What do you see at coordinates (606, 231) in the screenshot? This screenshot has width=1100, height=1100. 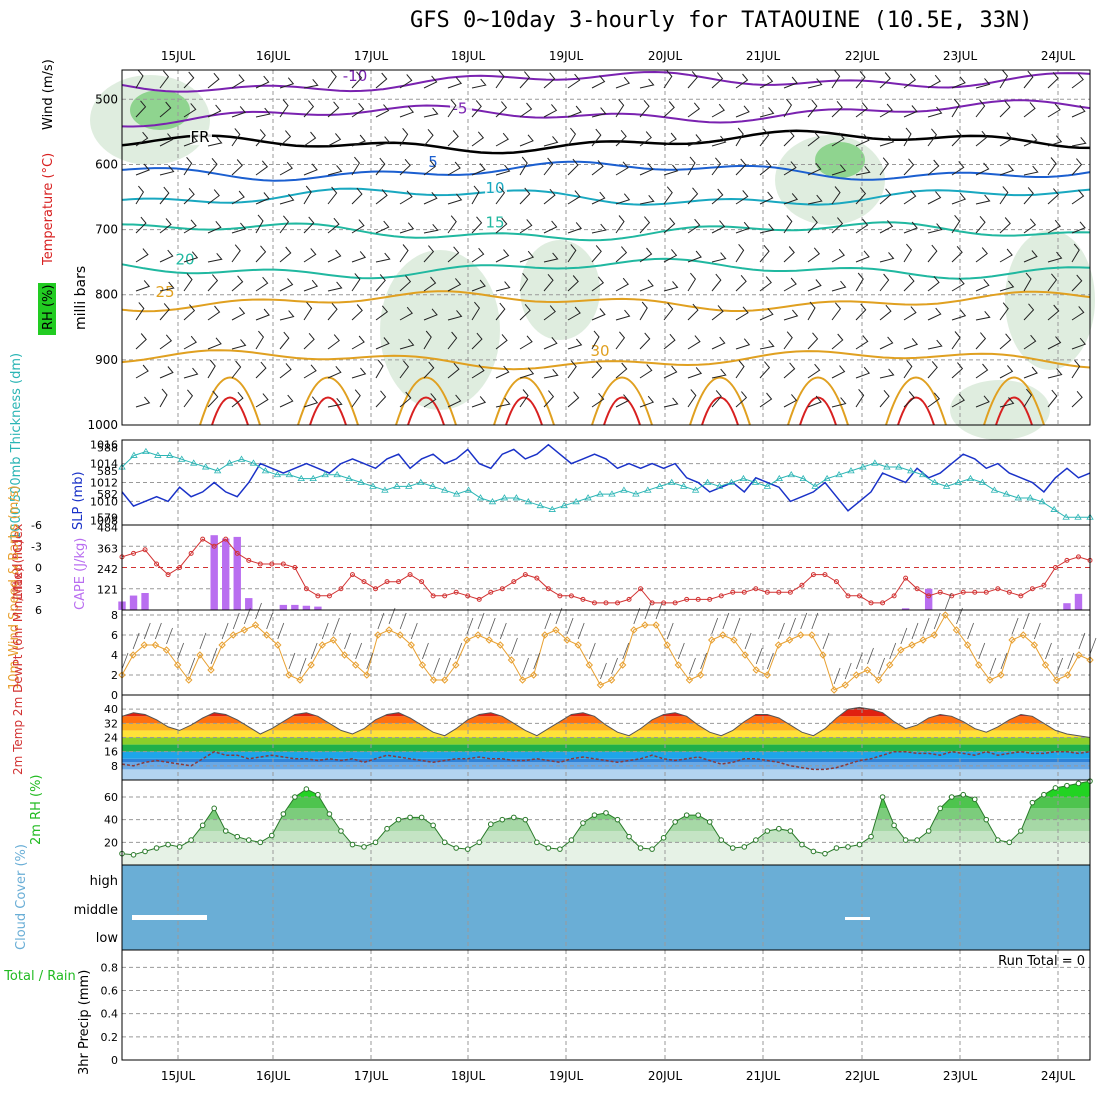 I see `isotherm-line` at bounding box center [606, 231].